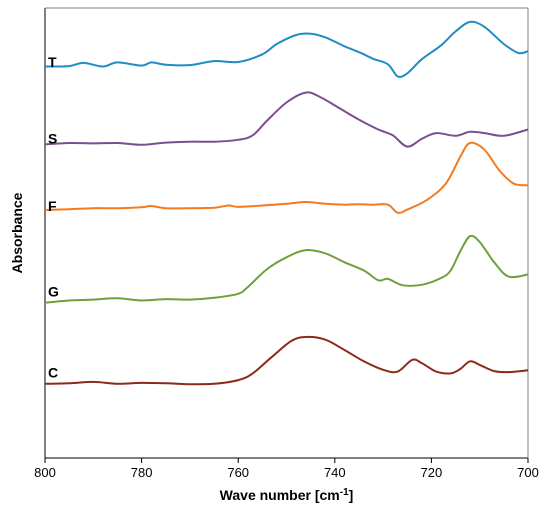 The height and width of the screenshot is (516, 550). I want to click on x-tick-label: 780, so click(142, 472).